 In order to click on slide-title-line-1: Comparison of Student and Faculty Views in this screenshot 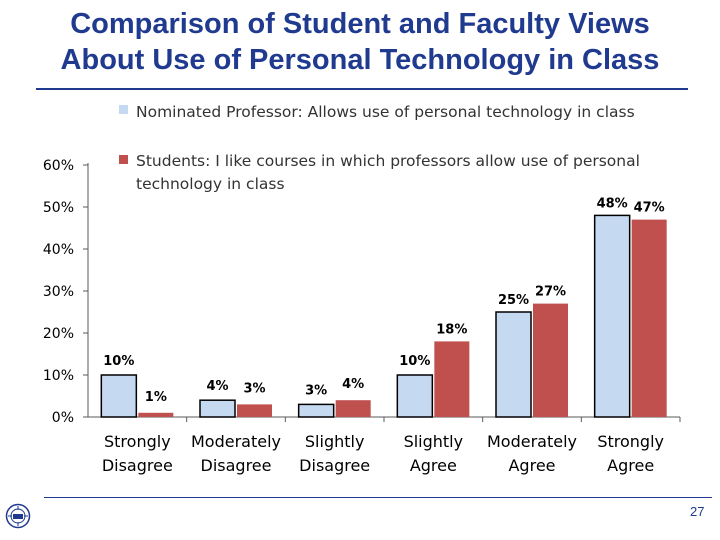, I will do `click(360, 24)`.